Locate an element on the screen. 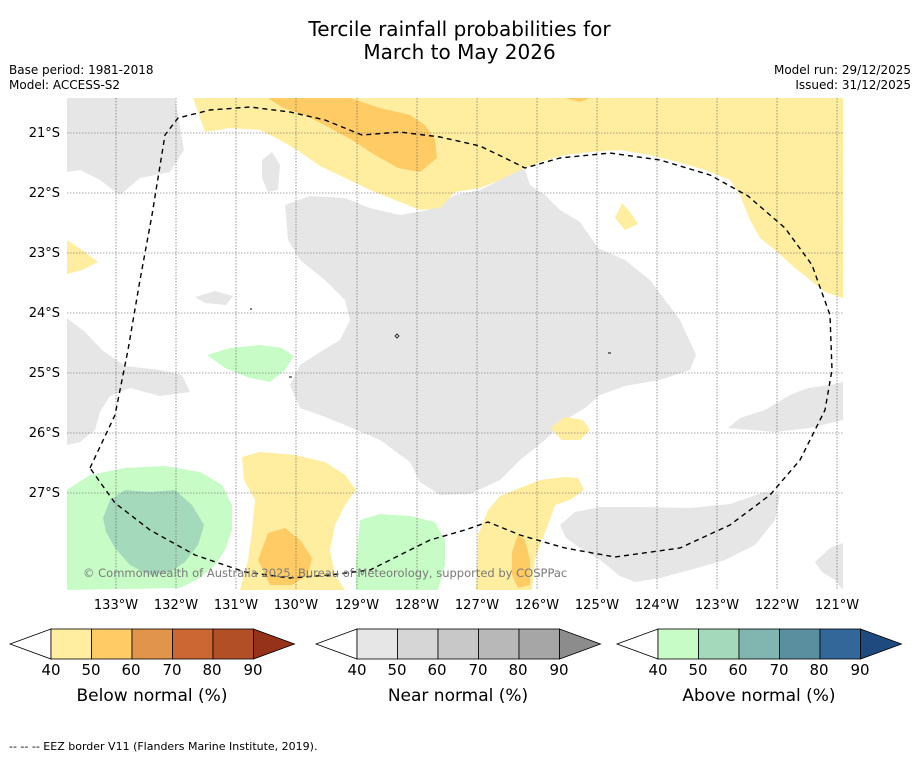  issued-date: Issued: 31/12/2025 is located at coordinates (853, 85).